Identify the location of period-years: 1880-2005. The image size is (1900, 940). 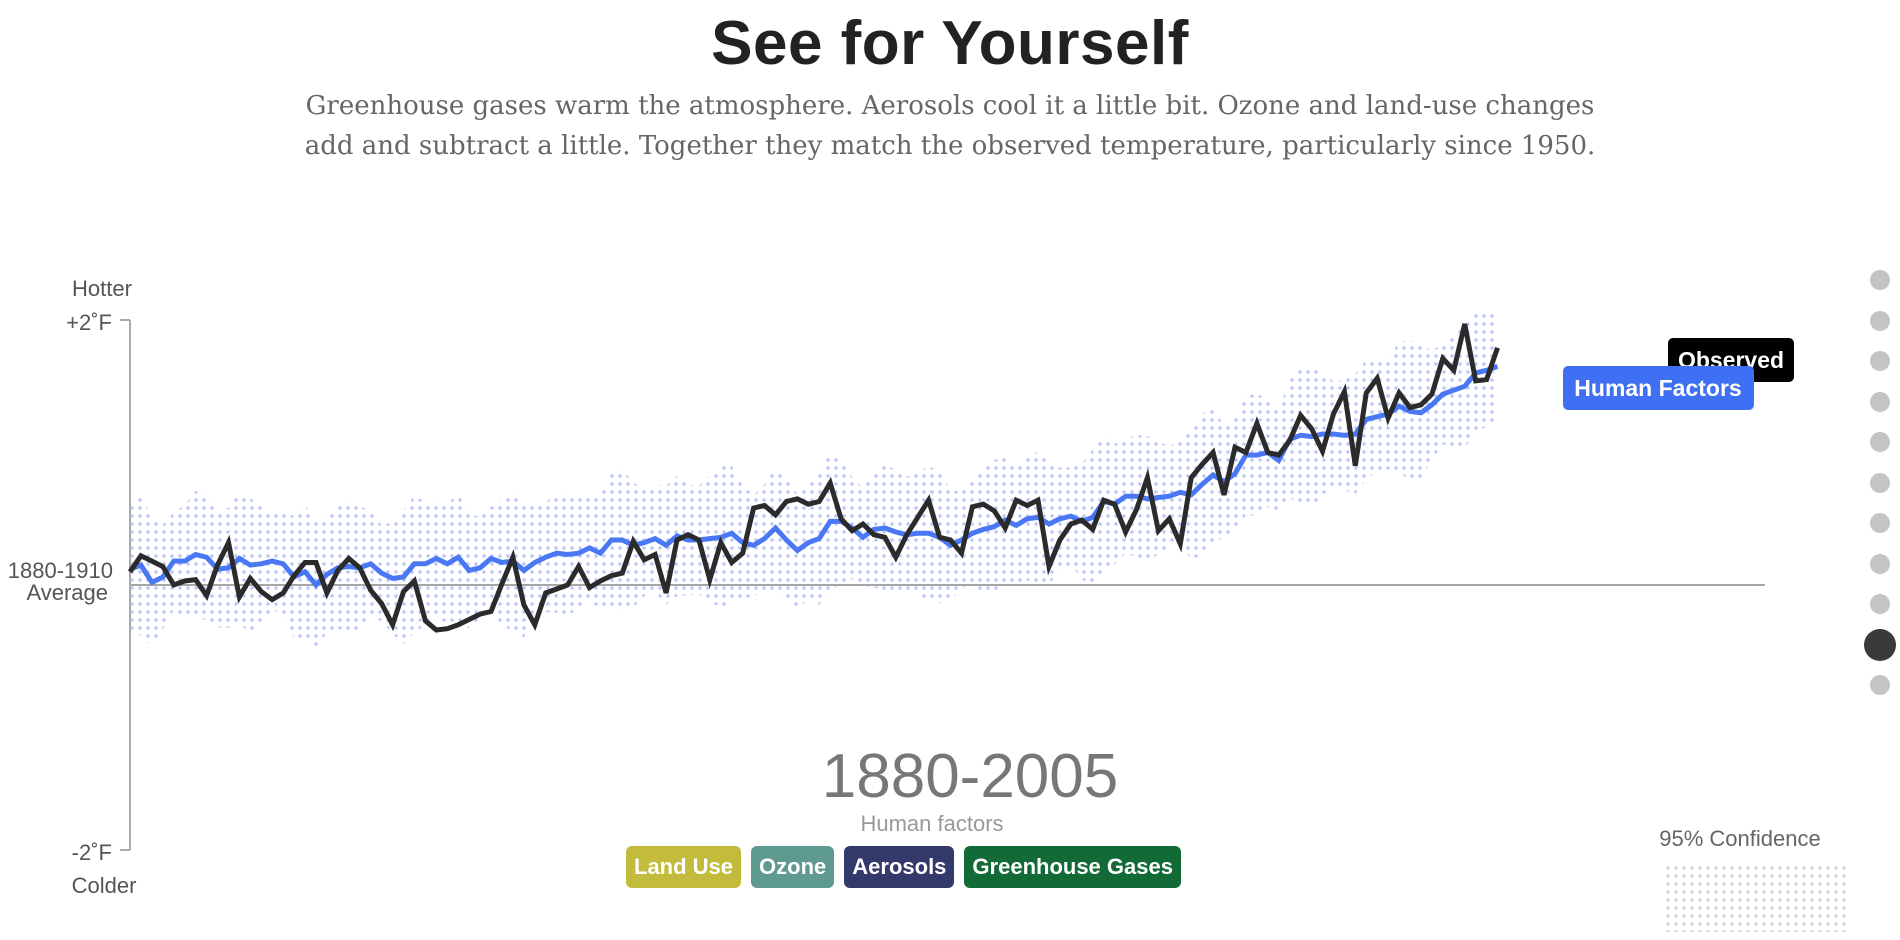
(970, 776).